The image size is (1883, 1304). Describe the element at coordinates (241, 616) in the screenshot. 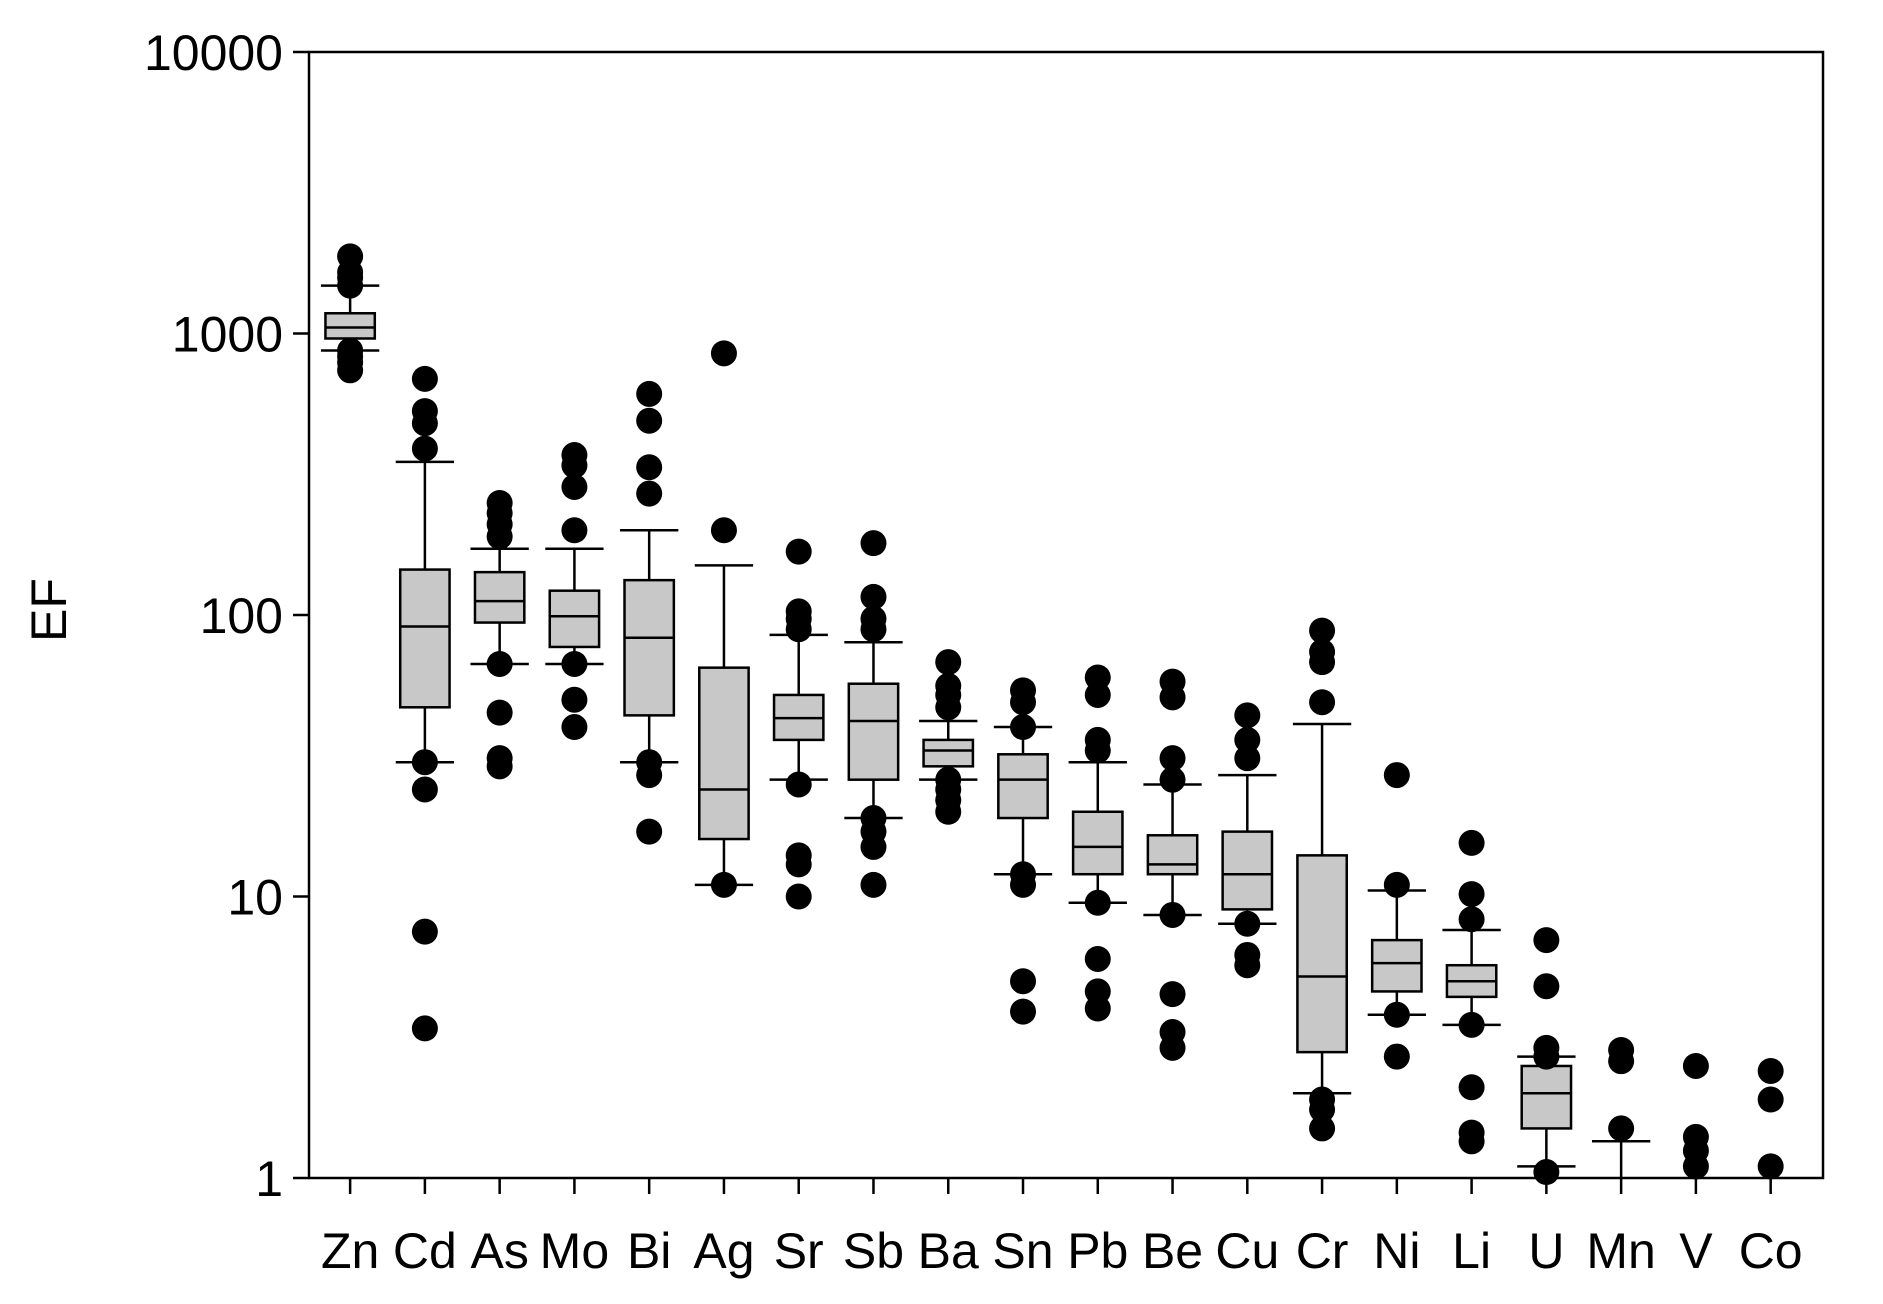

I see `y-tick-label: 100` at that location.